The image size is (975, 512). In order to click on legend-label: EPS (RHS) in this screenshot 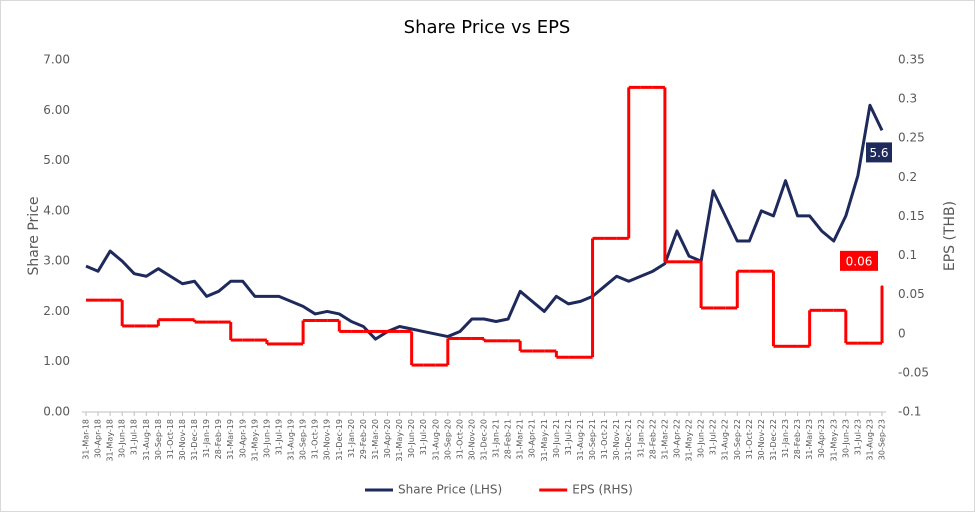, I will do `click(602, 490)`.